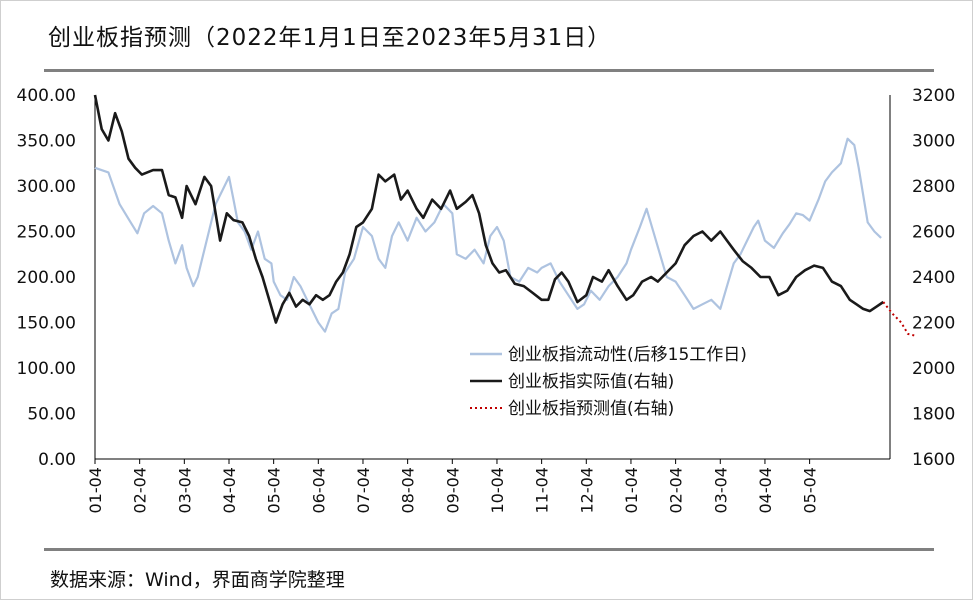  What do you see at coordinates (452, 490) in the screenshot?
I see `x-tick-label: 09-04` at bounding box center [452, 490].